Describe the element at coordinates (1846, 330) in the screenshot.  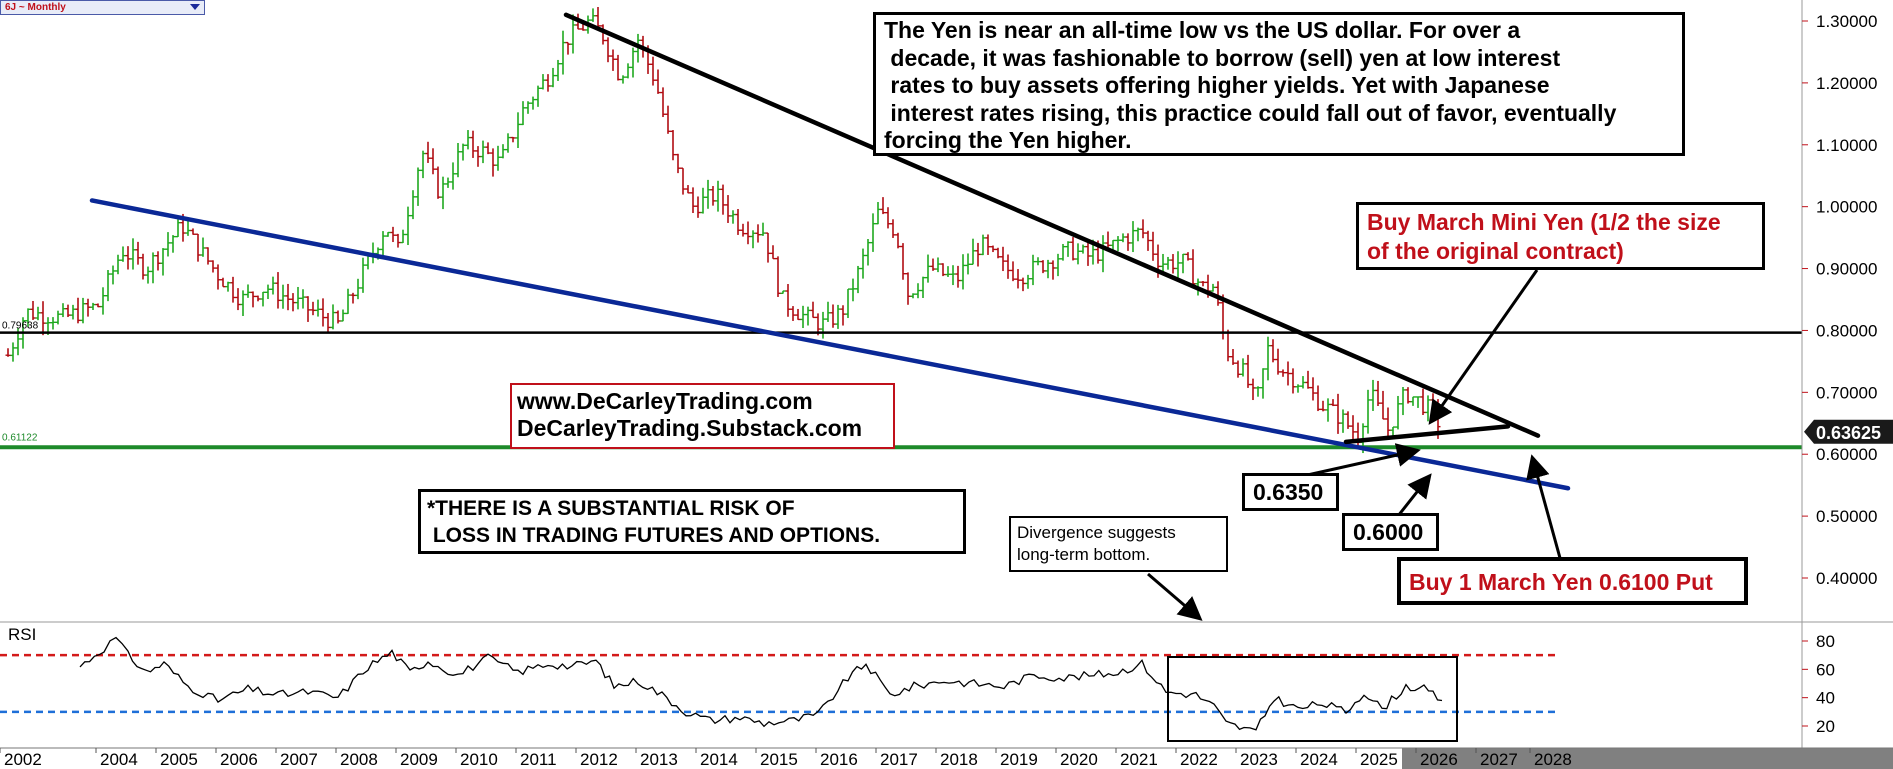
I see `price-tick-label: 0.80000` at that location.